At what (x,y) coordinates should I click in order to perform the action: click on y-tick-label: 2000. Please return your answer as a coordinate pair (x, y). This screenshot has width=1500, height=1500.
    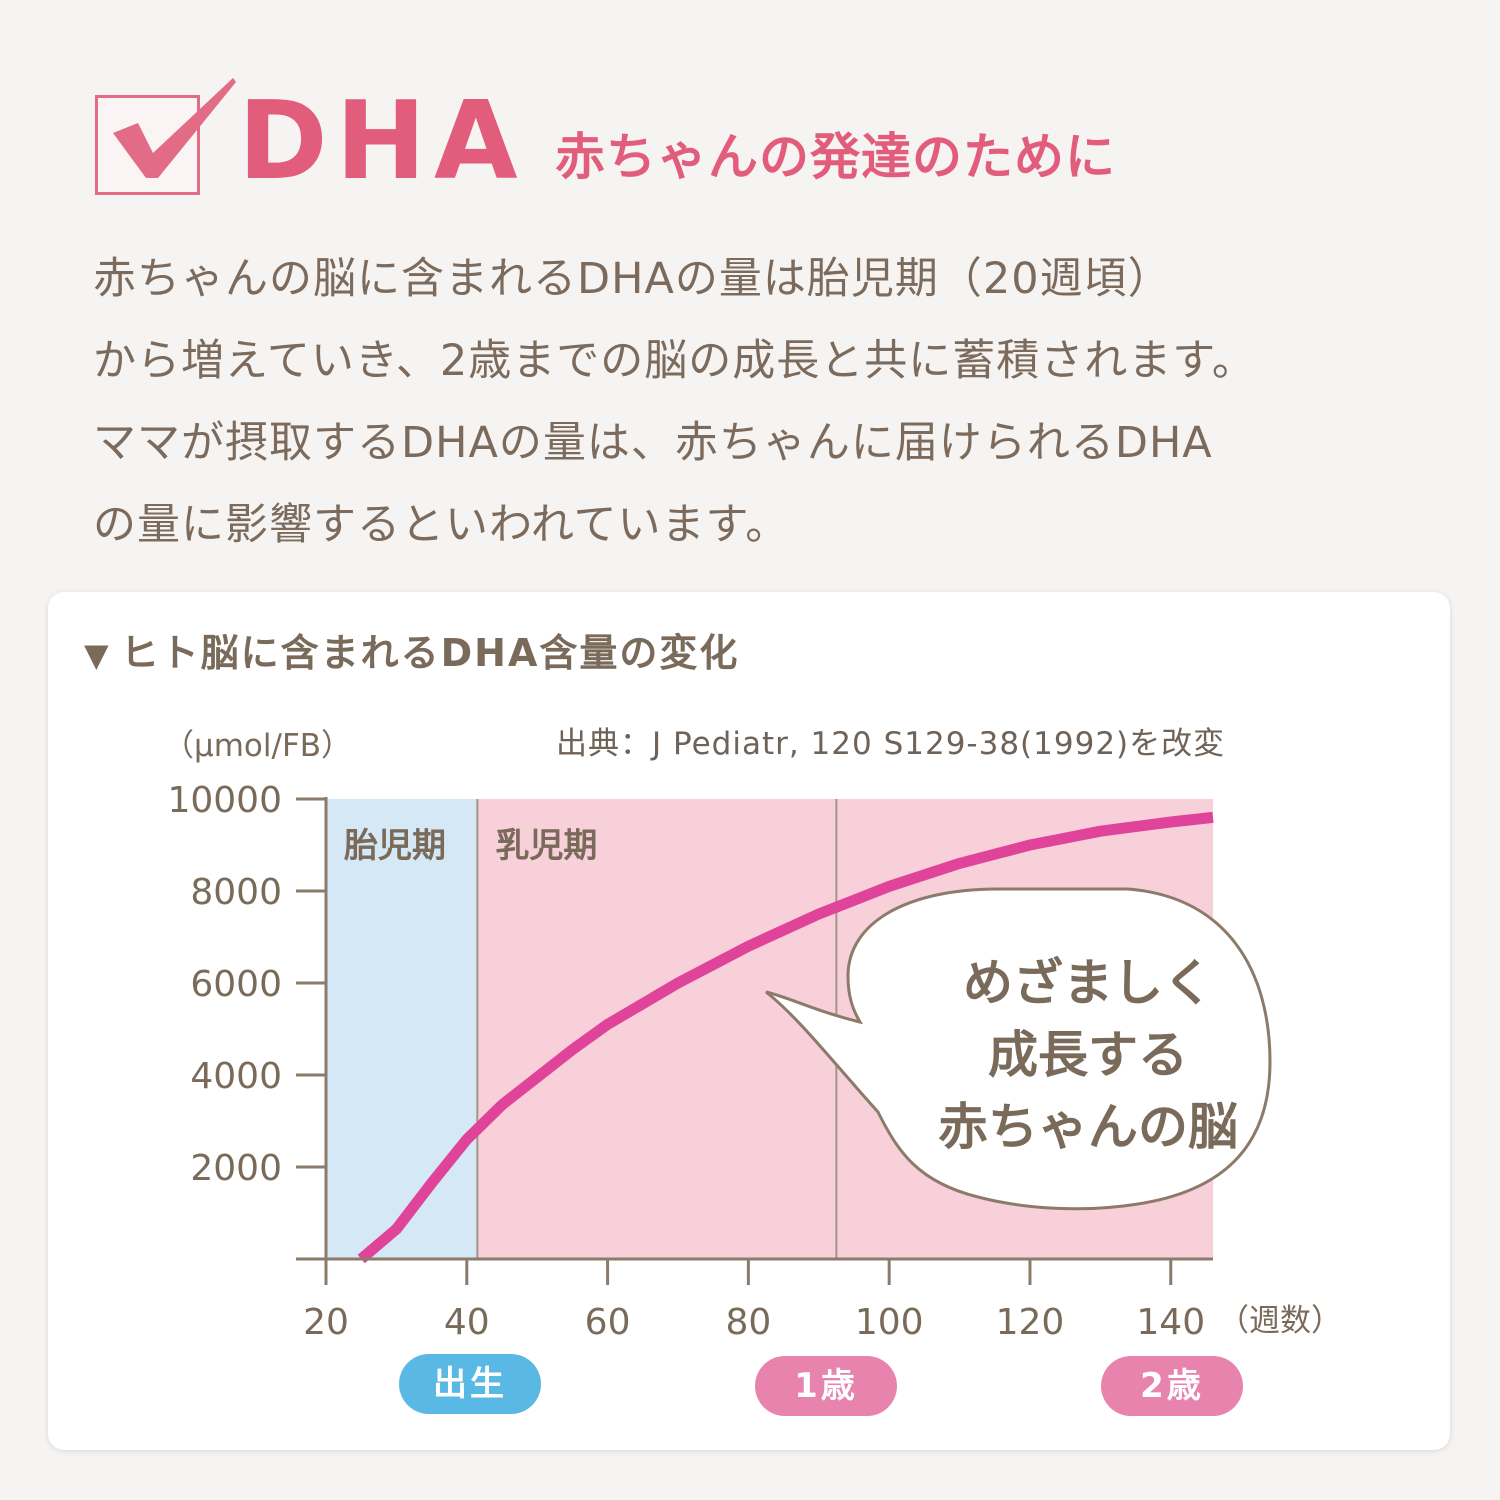
    Looking at the image, I should click on (236, 1168).